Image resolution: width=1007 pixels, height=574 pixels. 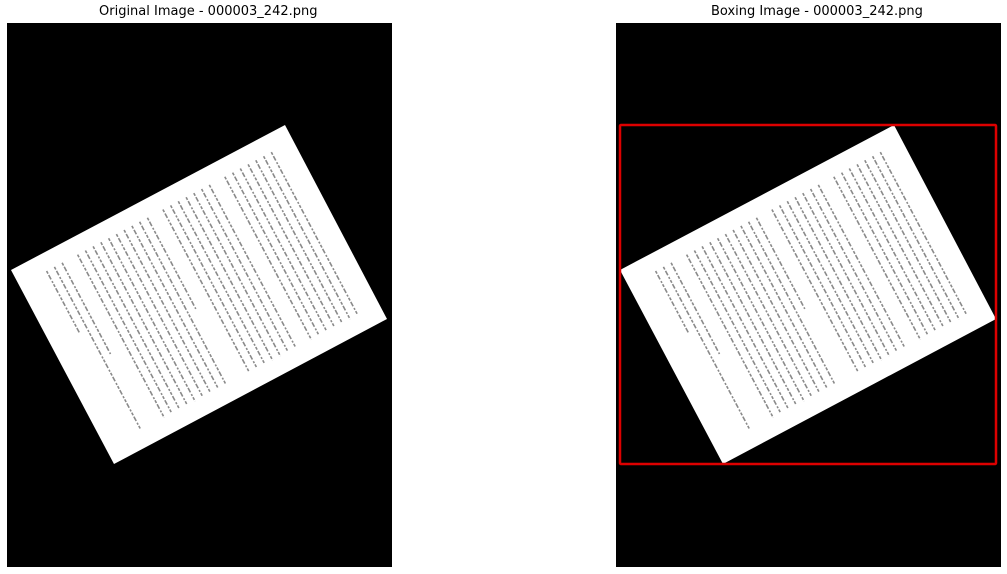 What do you see at coordinates (817, 11) in the screenshot?
I see `boxing-image-title: Boxing Image - 000003_242.png` at bounding box center [817, 11].